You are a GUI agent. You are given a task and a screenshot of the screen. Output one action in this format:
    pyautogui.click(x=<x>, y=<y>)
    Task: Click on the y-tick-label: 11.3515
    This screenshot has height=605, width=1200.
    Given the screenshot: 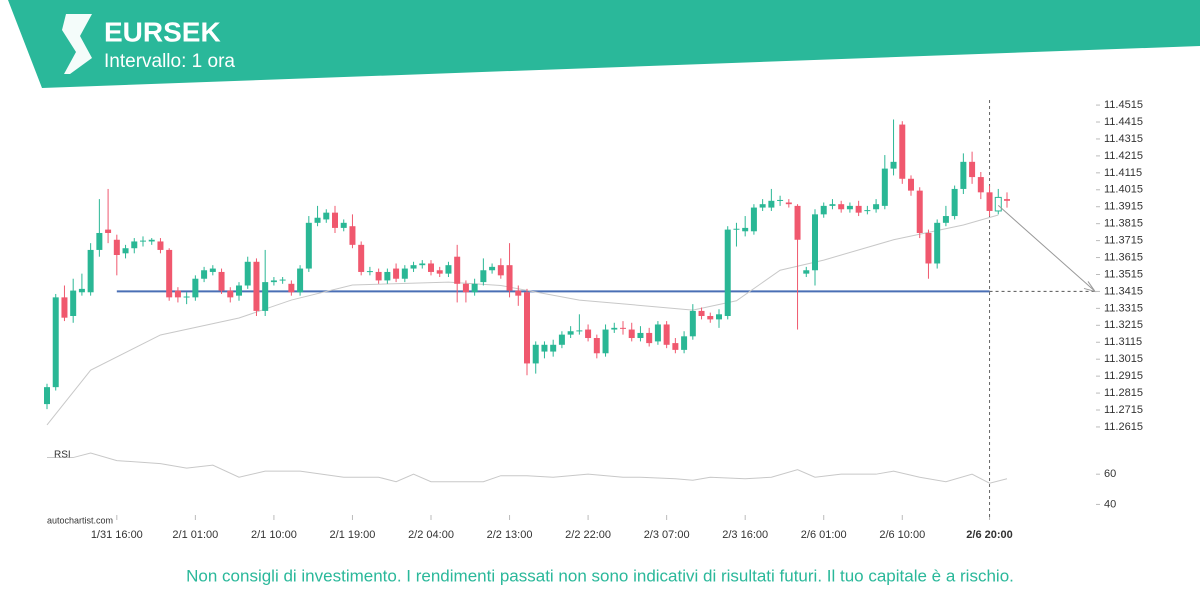 What is the action you would take?
    pyautogui.click(x=1123, y=274)
    